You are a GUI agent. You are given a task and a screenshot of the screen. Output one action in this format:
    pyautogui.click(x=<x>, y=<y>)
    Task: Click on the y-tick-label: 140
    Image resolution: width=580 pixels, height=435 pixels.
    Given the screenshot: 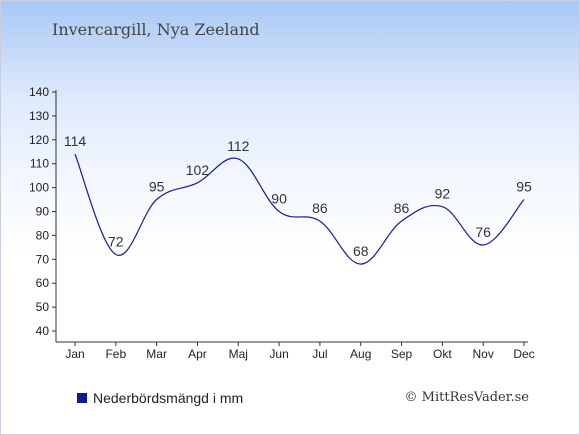 What is the action you would take?
    pyautogui.click(x=39, y=92)
    